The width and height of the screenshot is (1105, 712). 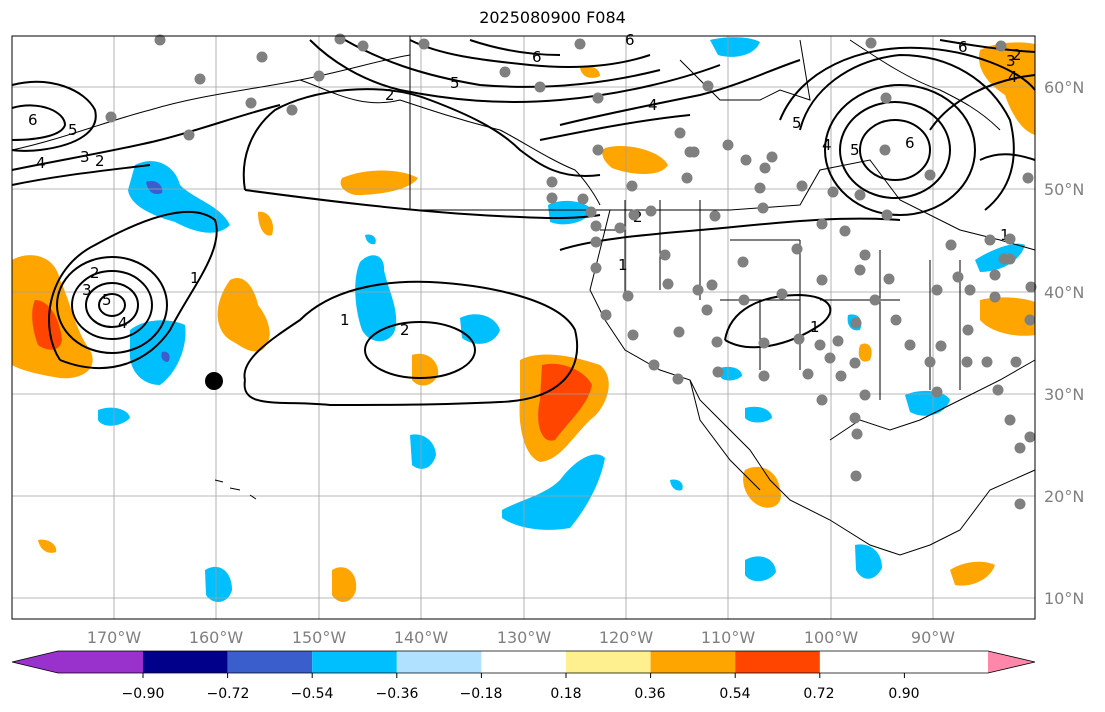 What do you see at coordinates (831, 637) in the screenshot?
I see `lon-label: 100°W` at bounding box center [831, 637].